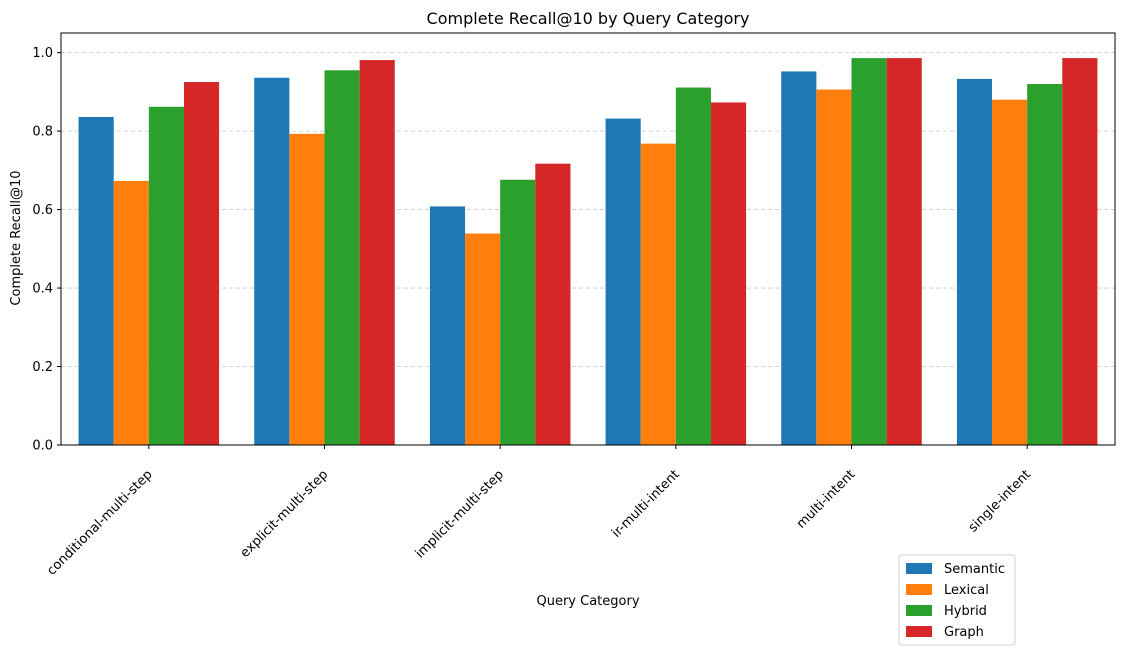 This screenshot has height=653, width=1125. What do you see at coordinates (99, 522) in the screenshot?
I see `x-tick-label: conditional-multi-step` at bounding box center [99, 522].